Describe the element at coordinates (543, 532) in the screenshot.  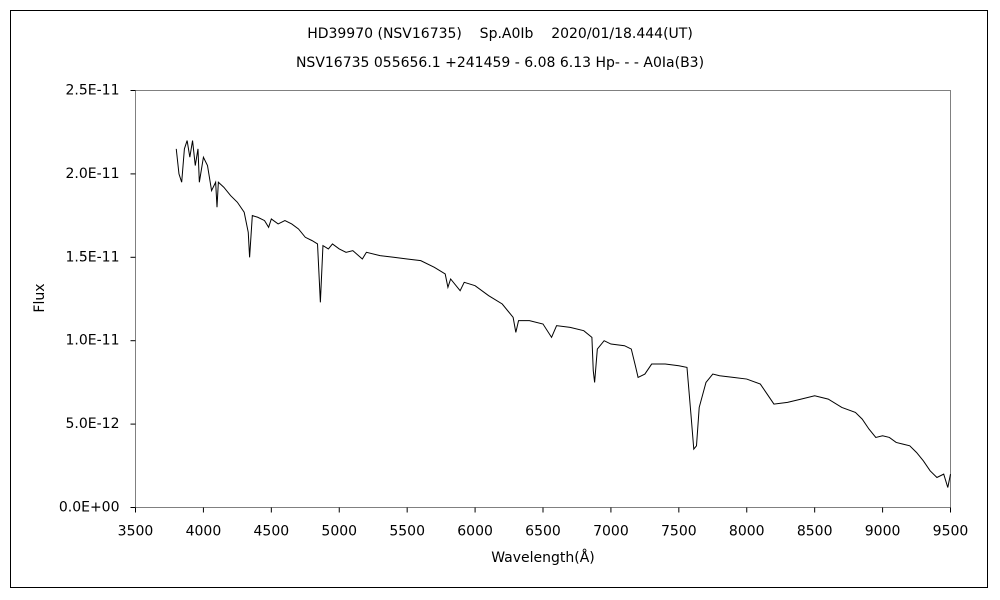
I see `x-tick-label: 6500` at that location.